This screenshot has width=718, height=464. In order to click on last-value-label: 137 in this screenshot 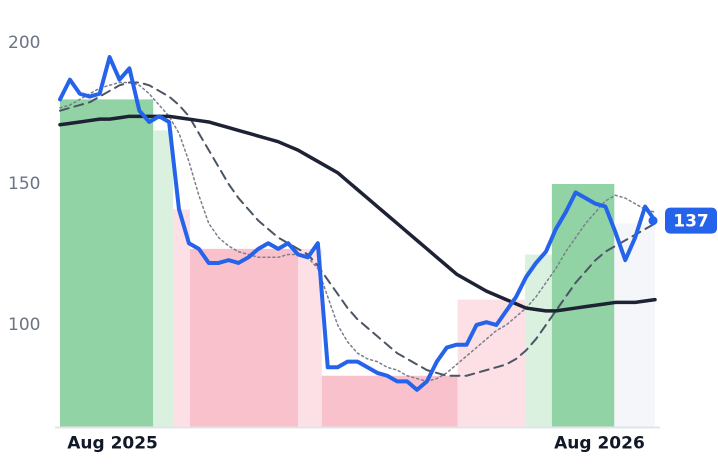, I will do `click(691, 222)`.